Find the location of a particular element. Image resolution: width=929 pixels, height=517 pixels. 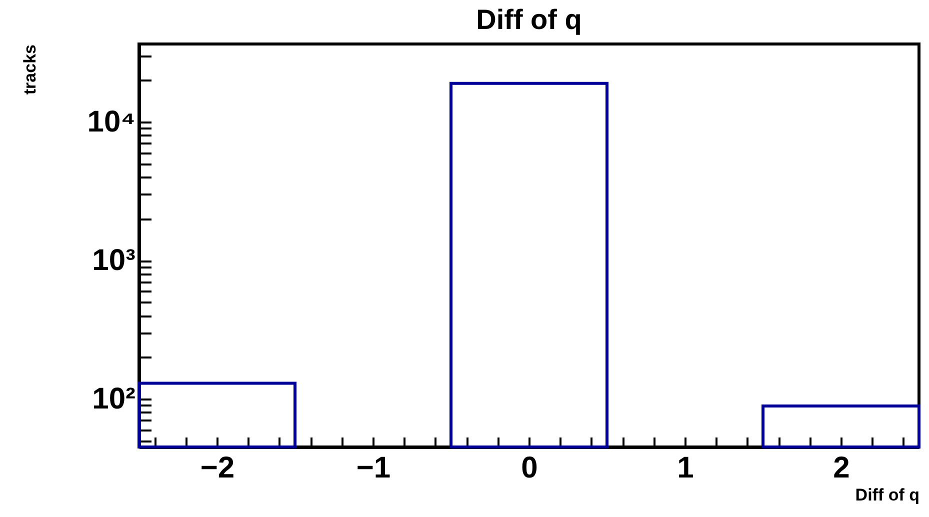

x-tick-label: 1 is located at coordinates (685, 468).